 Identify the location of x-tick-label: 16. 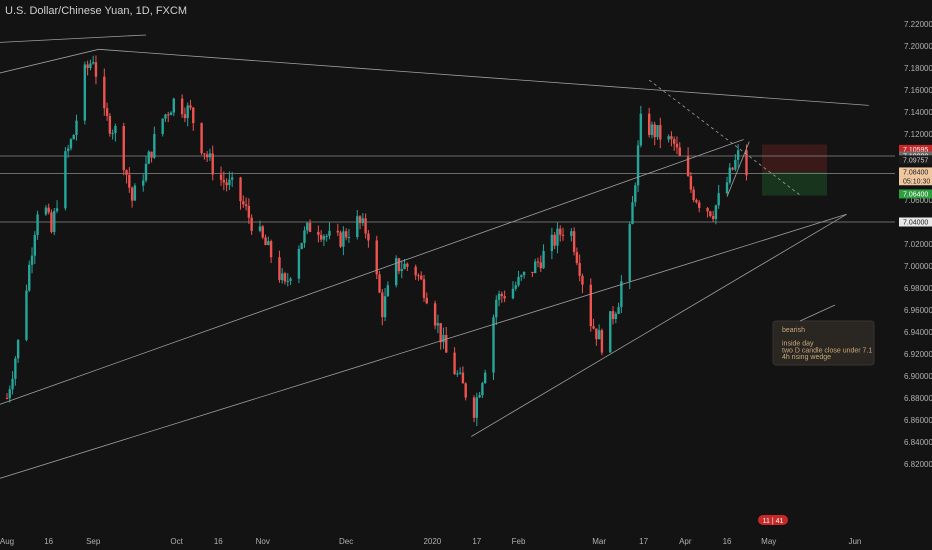
(48, 541).